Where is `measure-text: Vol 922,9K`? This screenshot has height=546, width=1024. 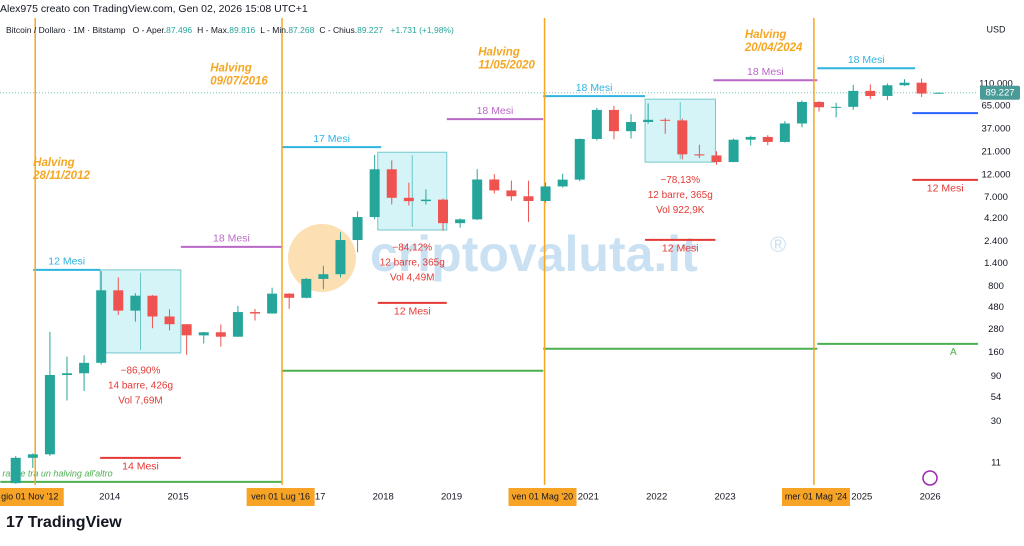 measure-text: Vol 922,9K is located at coordinates (680, 210).